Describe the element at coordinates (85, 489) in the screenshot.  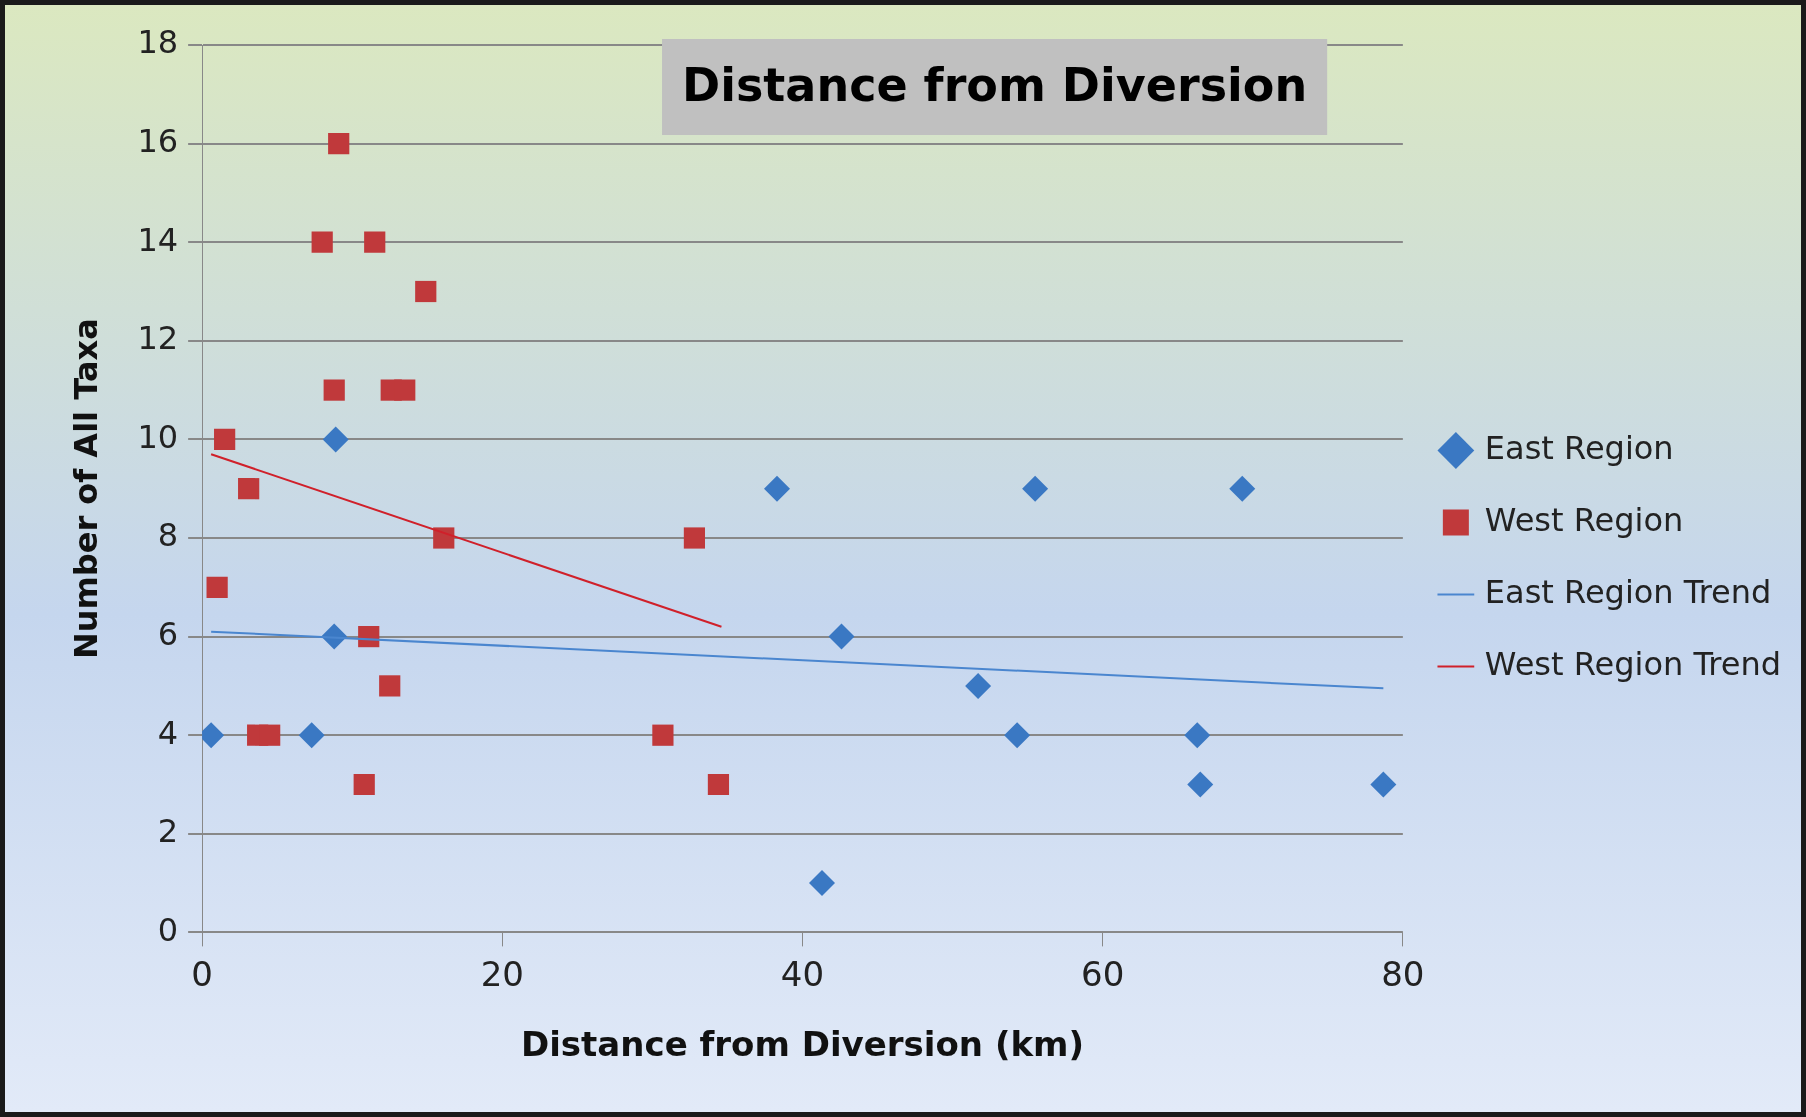
I see `y-axis-title: Number of All Taxa` at that location.